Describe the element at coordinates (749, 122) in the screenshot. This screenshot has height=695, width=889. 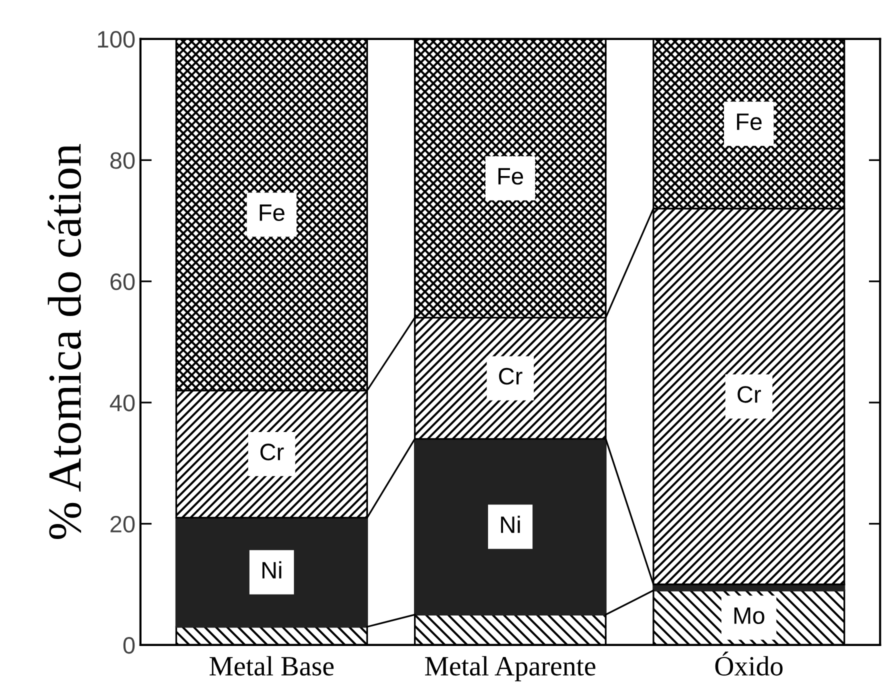
I see `series-label: Fe` at that location.